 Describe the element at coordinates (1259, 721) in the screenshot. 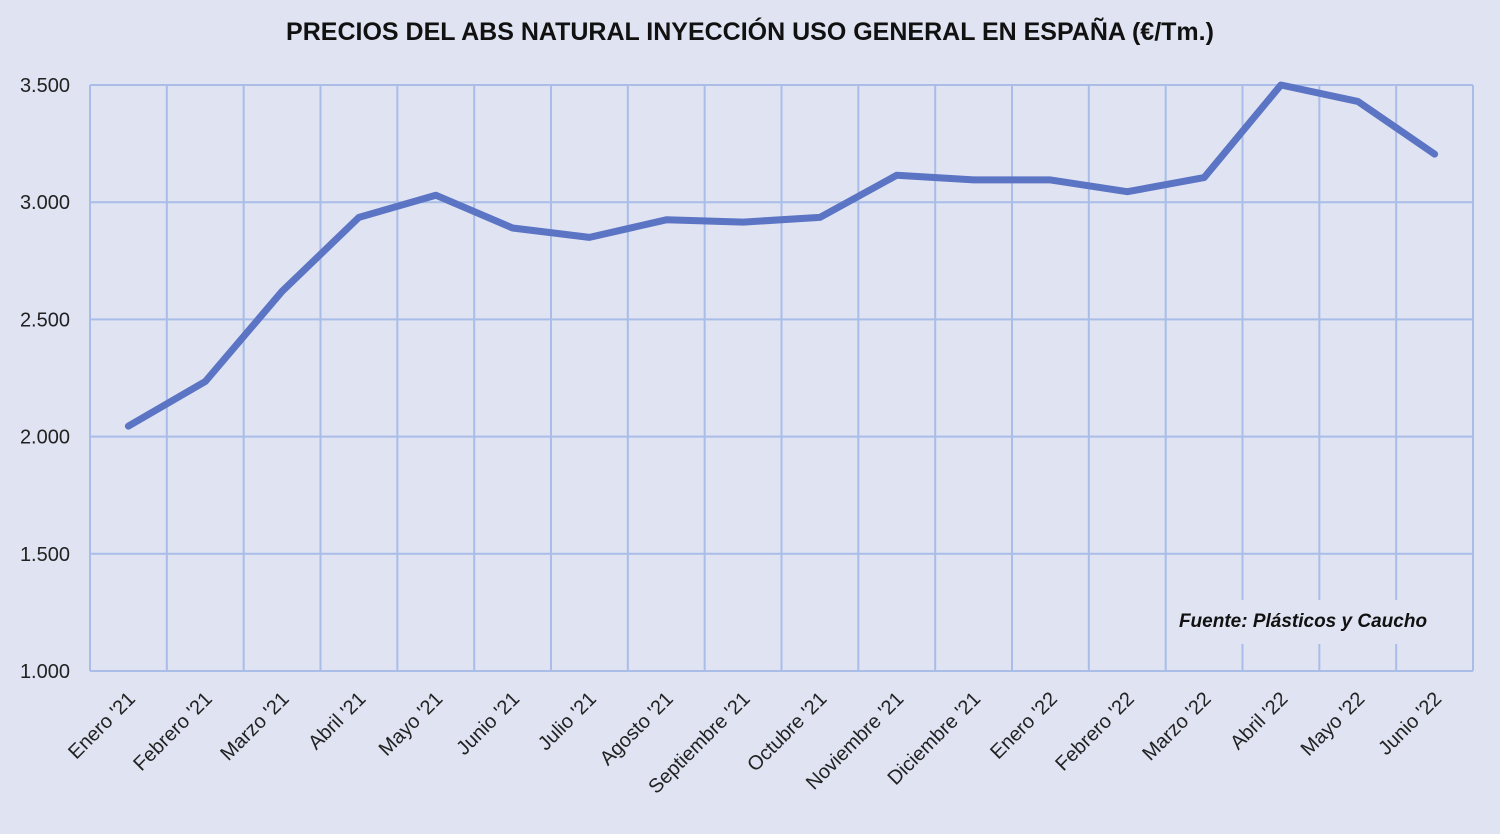

I see `x-tick-label: Abril '22` at that location.